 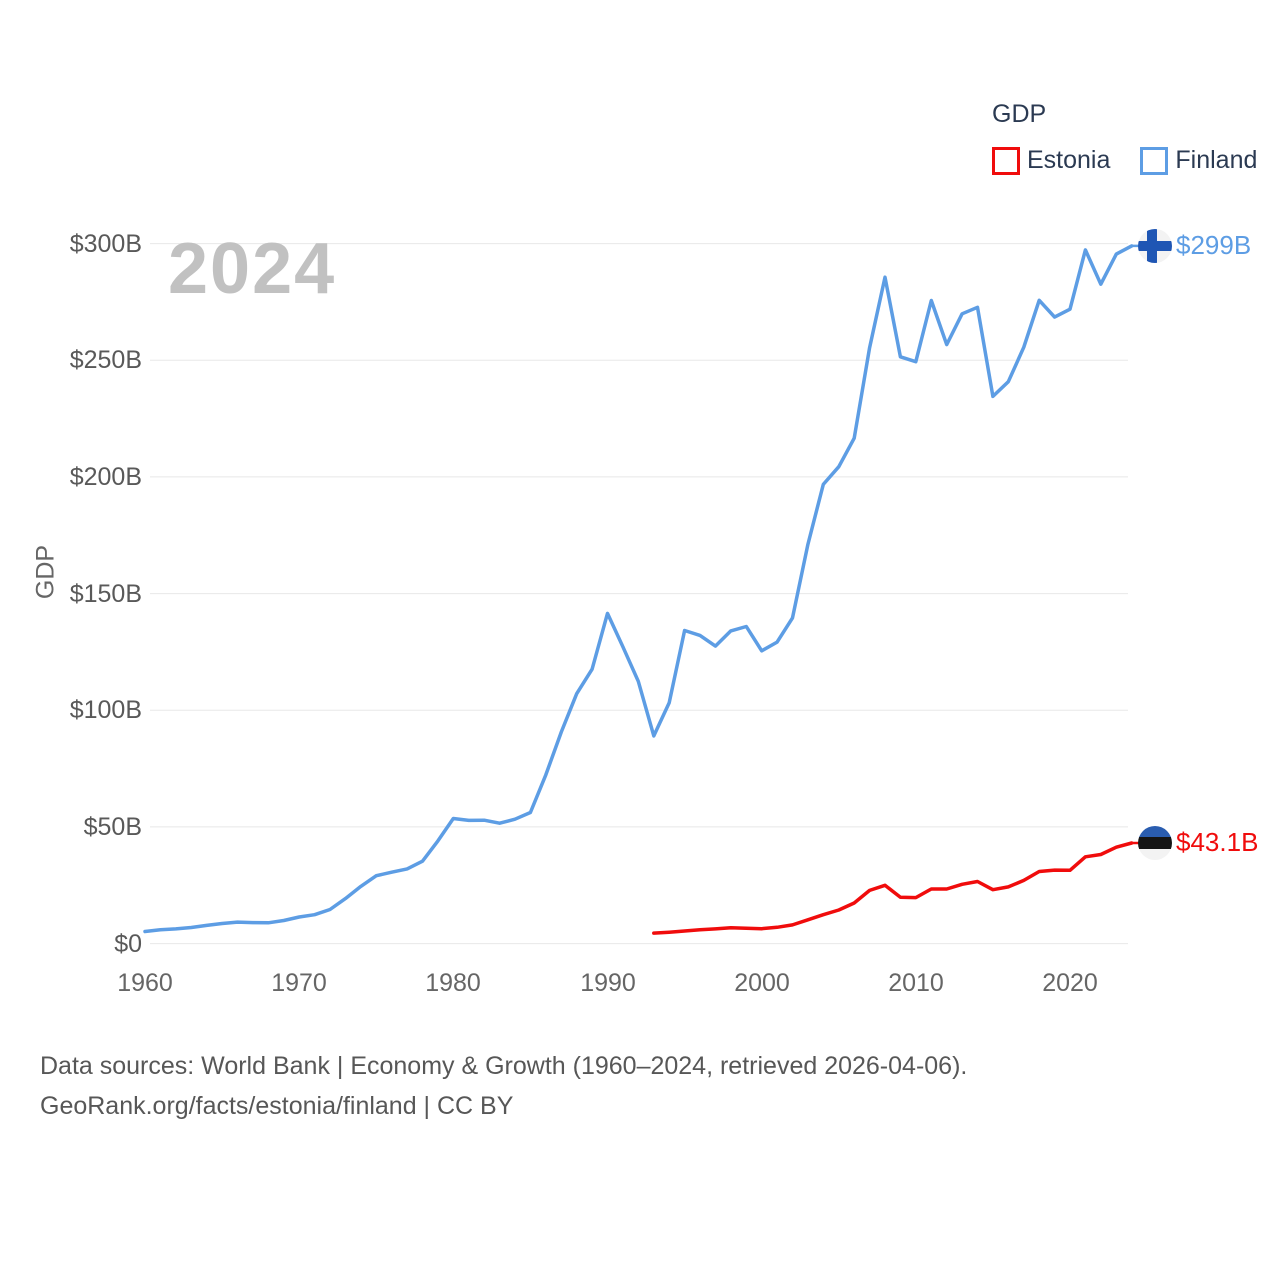 I want to click on legend-item-estonia: Estonia, so click(x=1051, y=160).